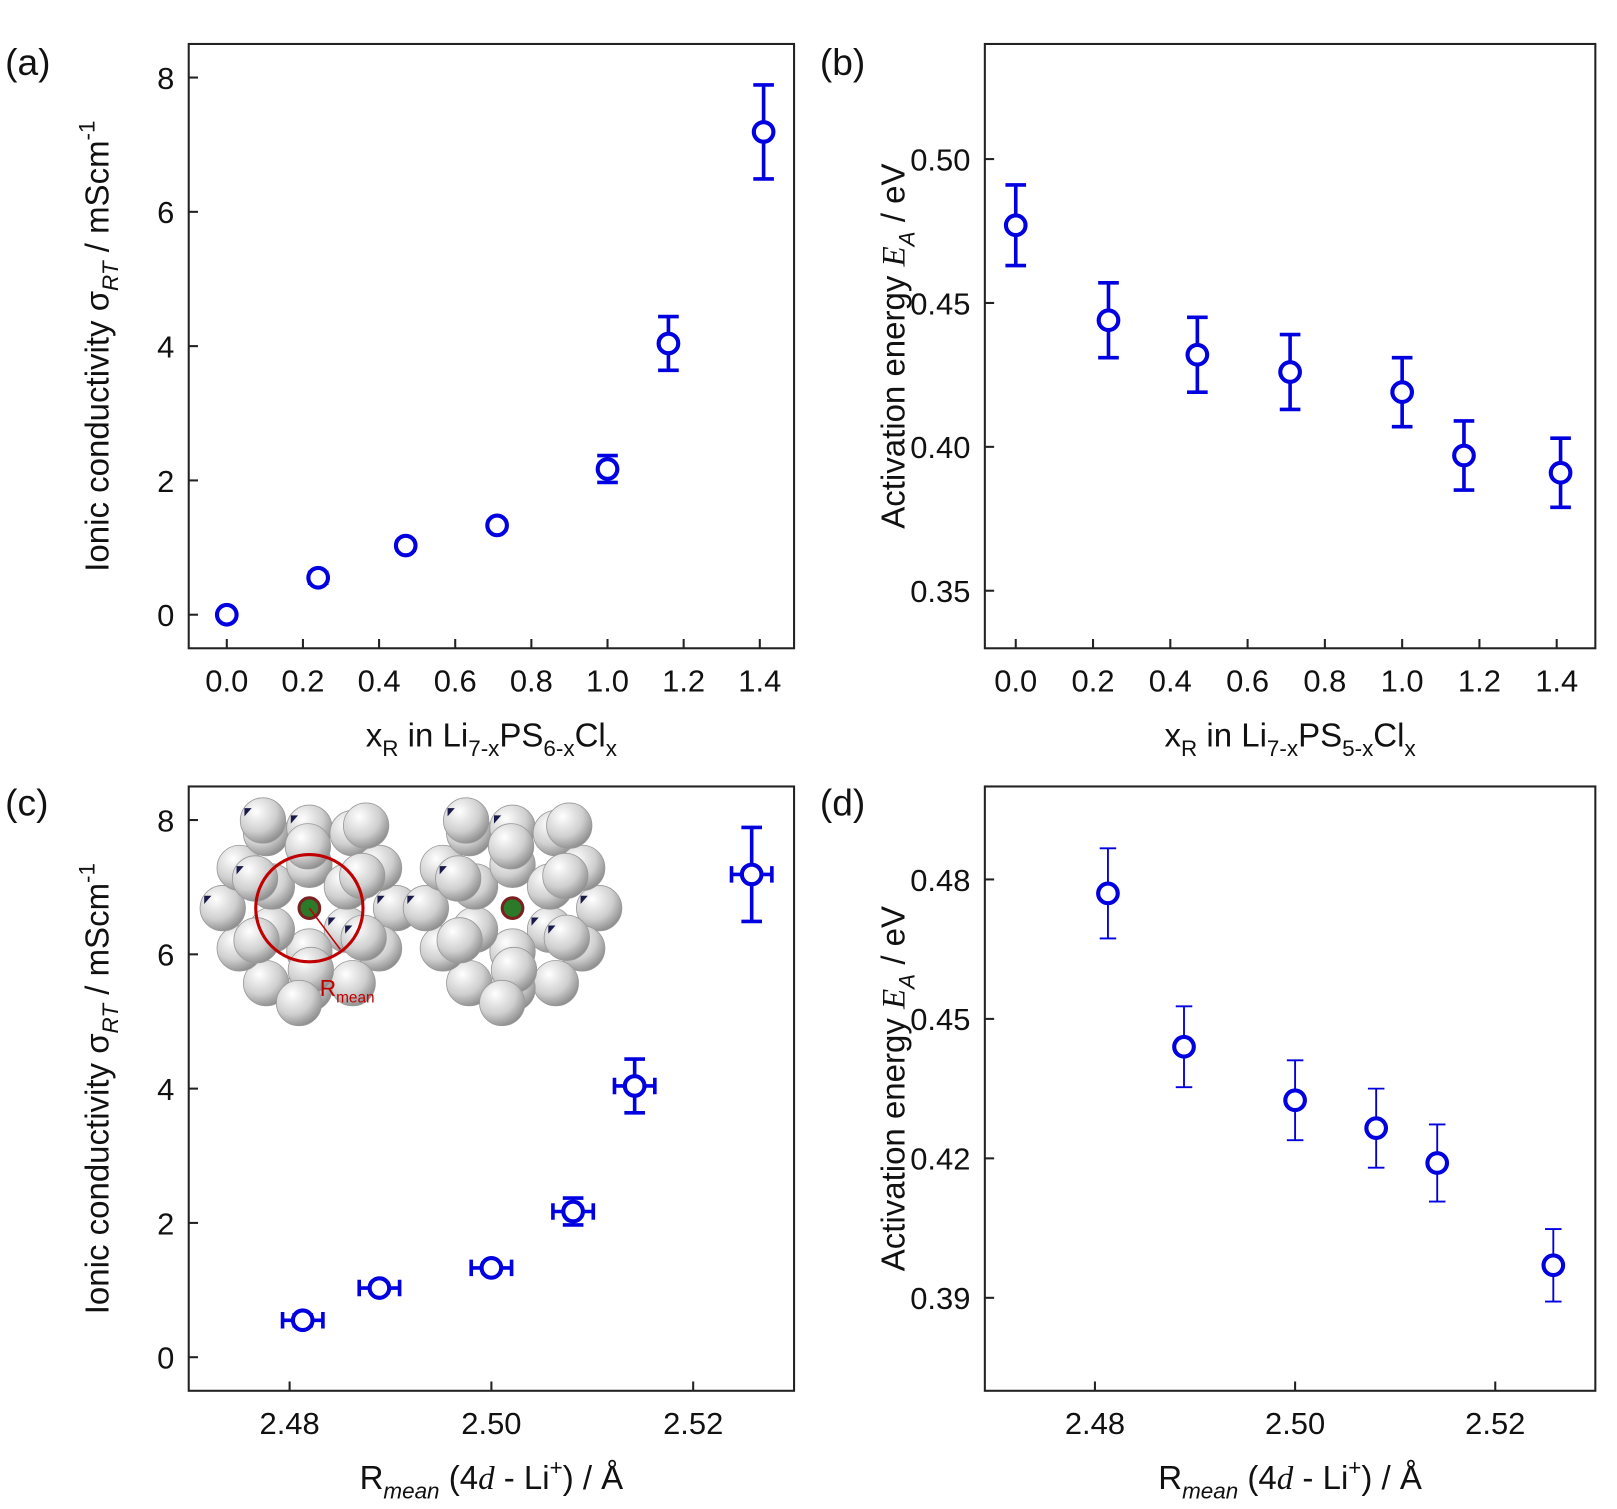 The width and height of the screenshot is (1617, 1509). What do you see at coordinates (226, 681) in the screenshot?
I see `x-tick-label: 0.0` at bounding box center [226, 681].